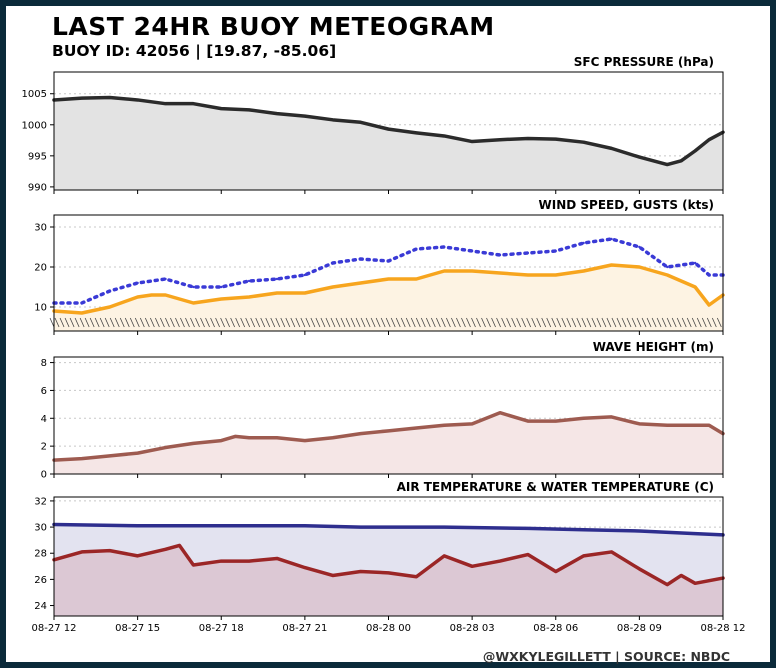  What do you see at coordinates (388, 298) in the screenshot?
I see `area-fill-wind-speed` at bounding box center [388, 298].